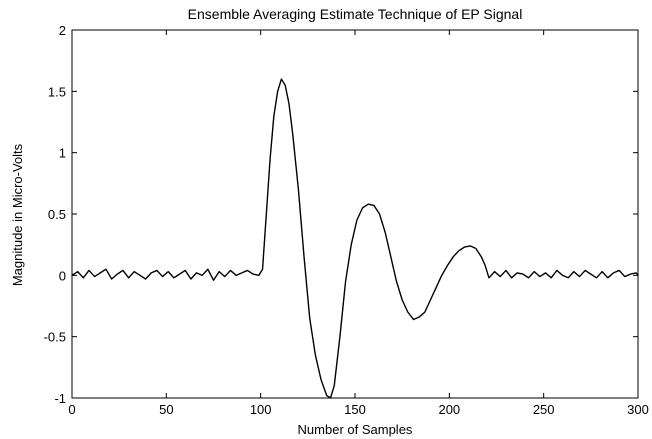 The image size is (652, 439). I want to click on y-tick-label: -1, so click(60, 398).